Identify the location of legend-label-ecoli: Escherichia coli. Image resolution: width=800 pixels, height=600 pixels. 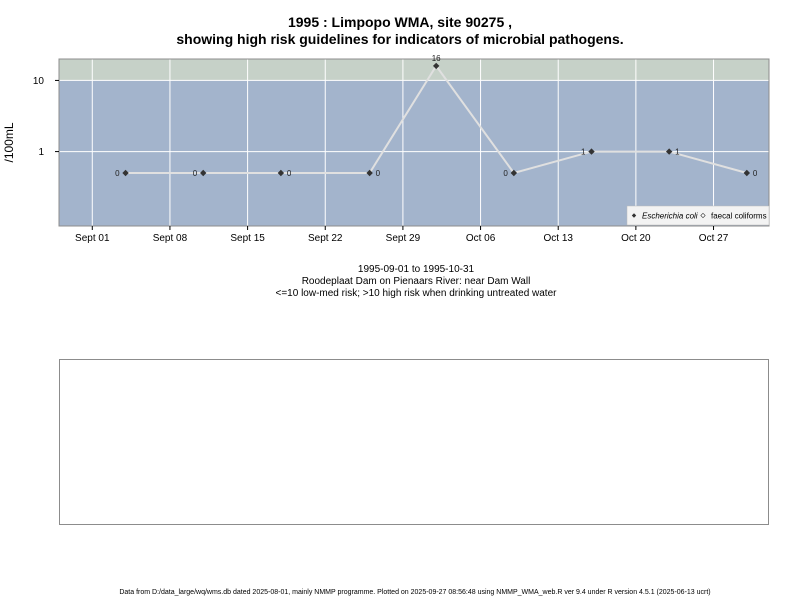
(670, 216).